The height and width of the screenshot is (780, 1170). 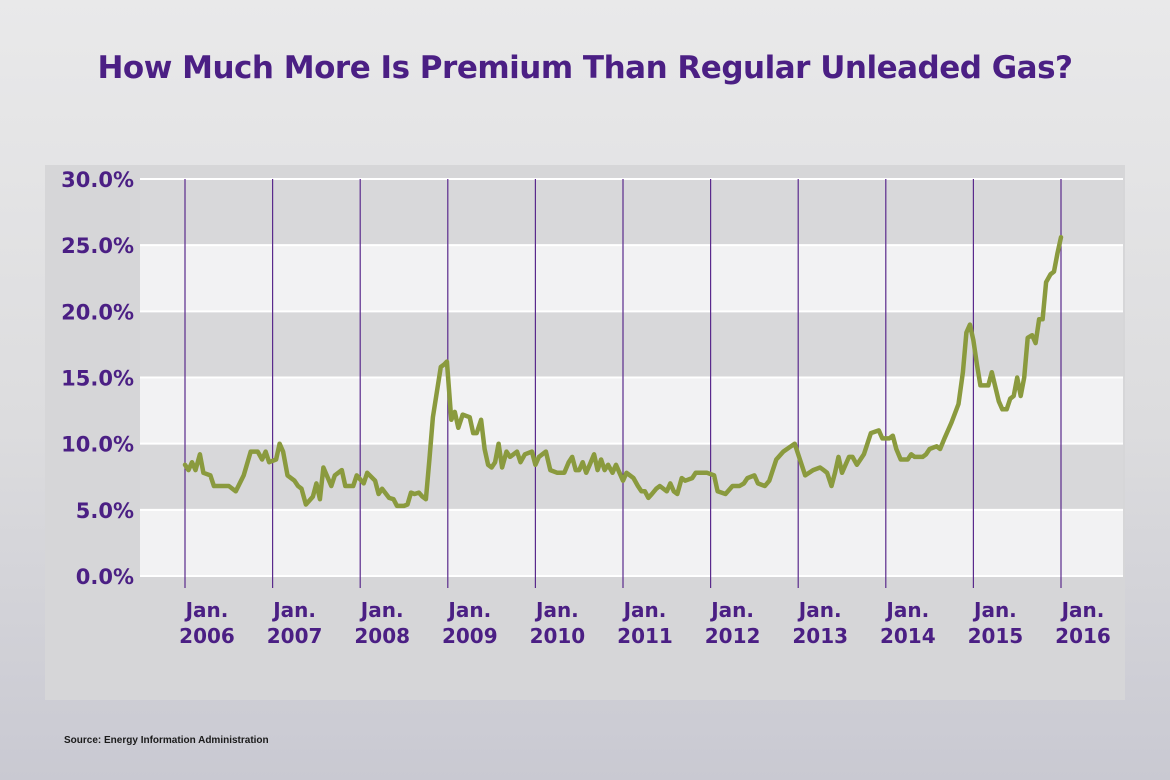 I want to click on x-tick-label: 2010, so click(x=558, y=636).